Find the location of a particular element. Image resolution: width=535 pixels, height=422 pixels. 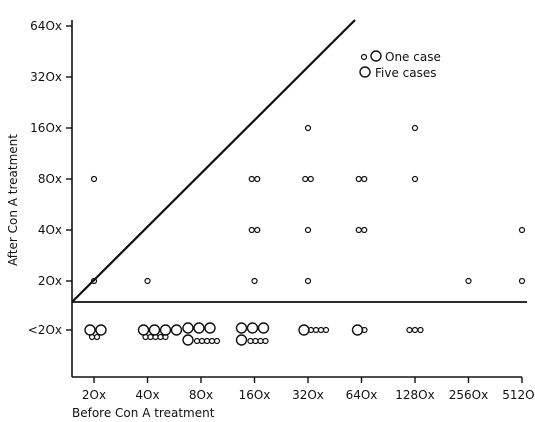

x-tick-label: 16Ox is located at coordinates (255, 395).